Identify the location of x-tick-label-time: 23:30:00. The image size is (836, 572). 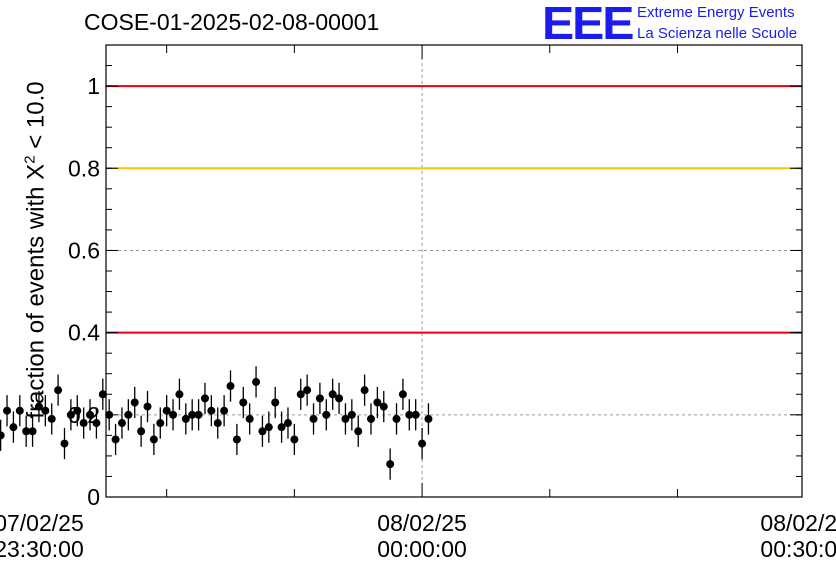
(42, 549).